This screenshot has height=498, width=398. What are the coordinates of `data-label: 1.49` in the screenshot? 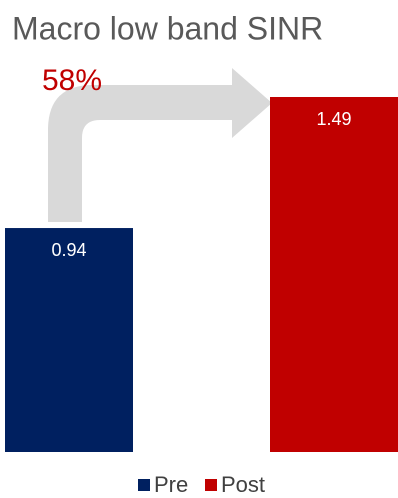 It's located at (333, 119).